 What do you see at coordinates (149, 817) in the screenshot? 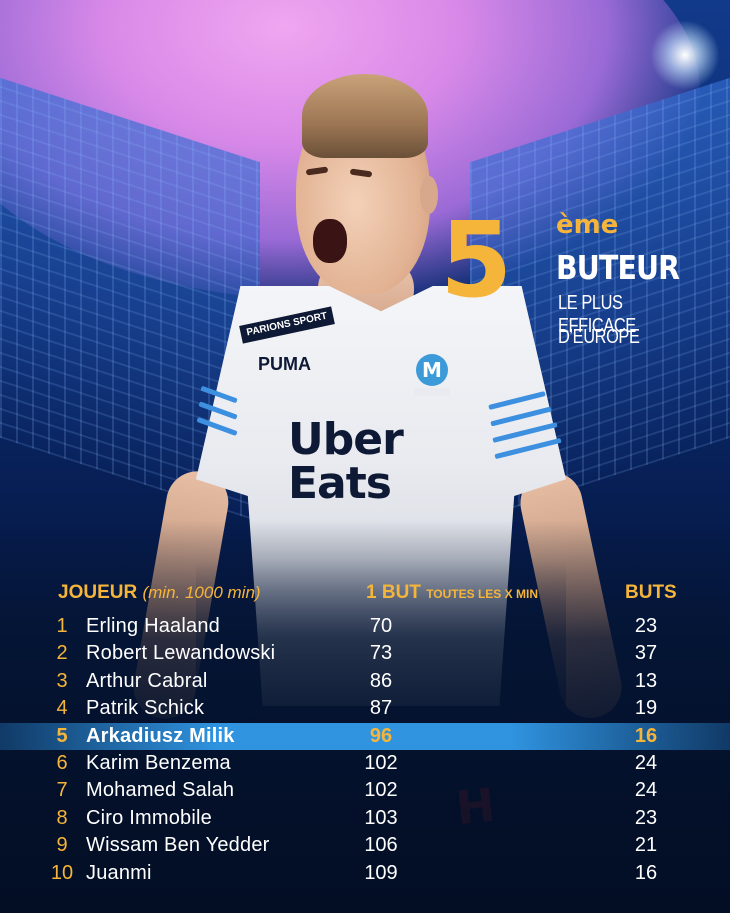
I see `row-player-name: Ciro Immobile` at bounding box center [149, 817].